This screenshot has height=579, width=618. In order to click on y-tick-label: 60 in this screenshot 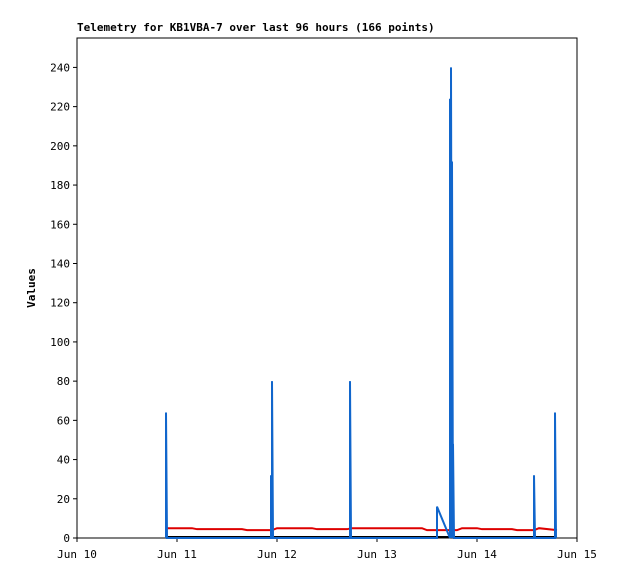, I will do `click(63, 420)`.